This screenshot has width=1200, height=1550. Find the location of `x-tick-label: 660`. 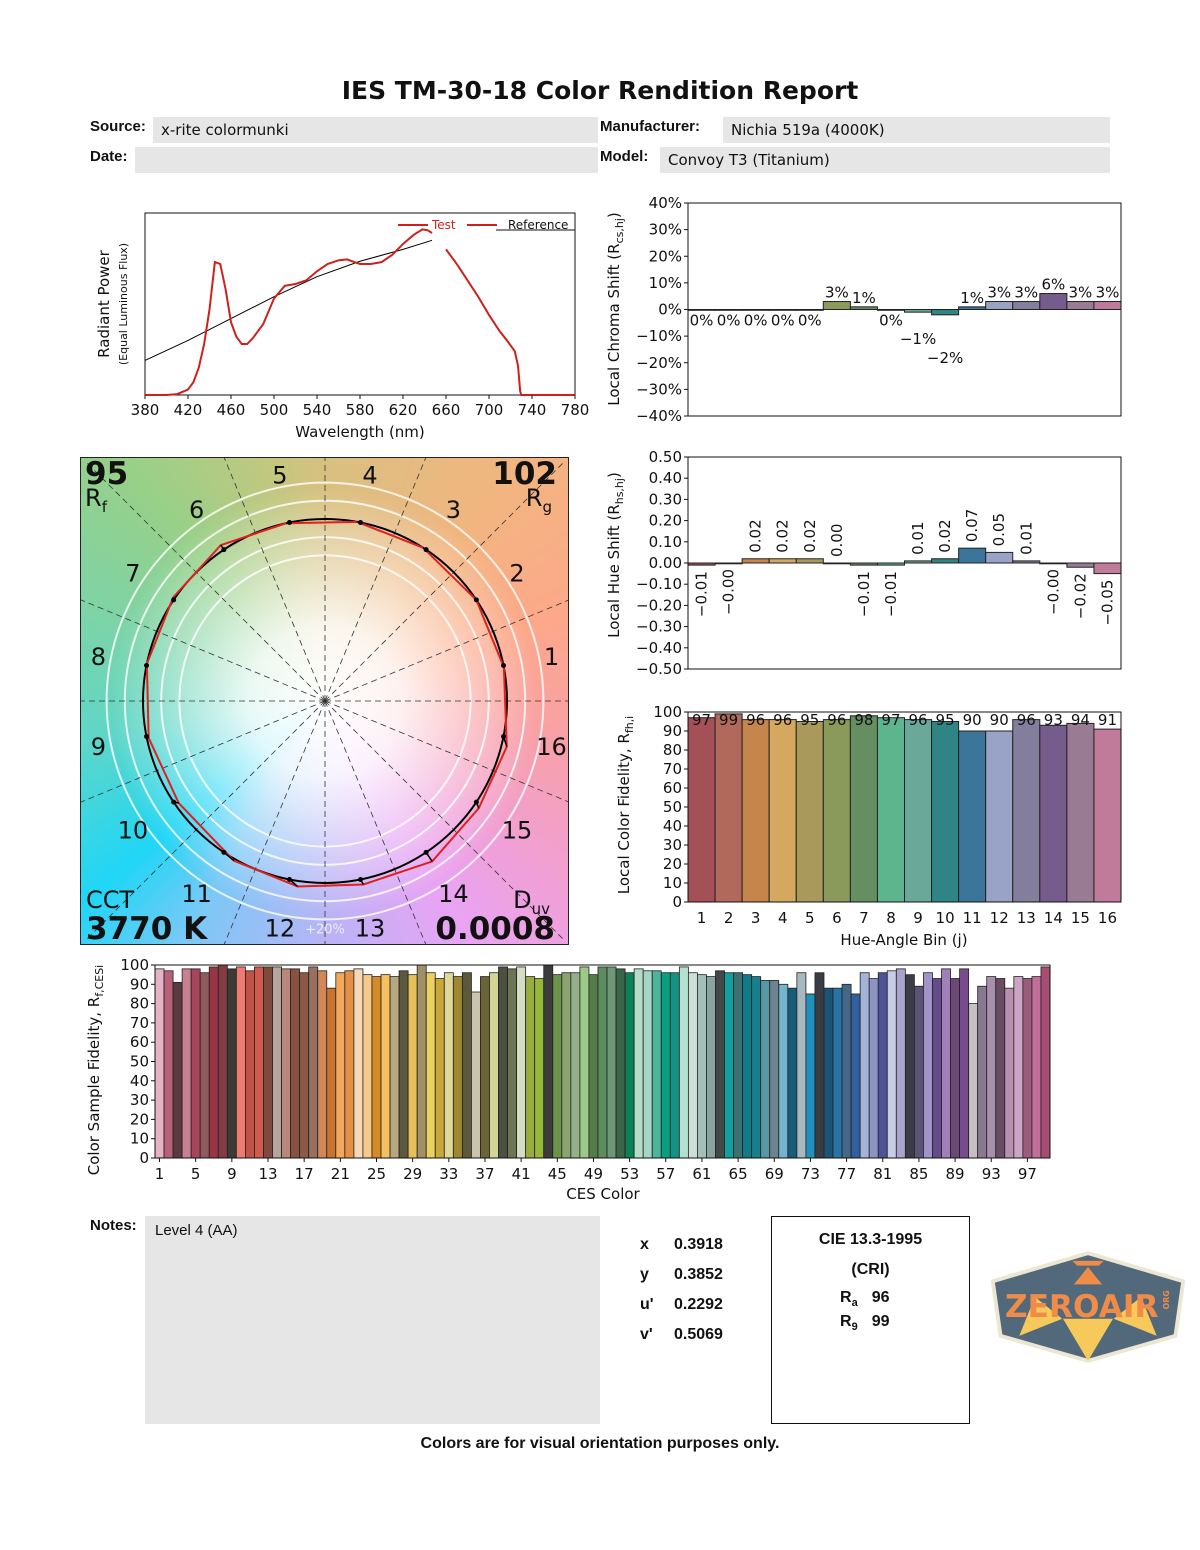

x-tick-label: 660 is located at coordinates (446, 410).